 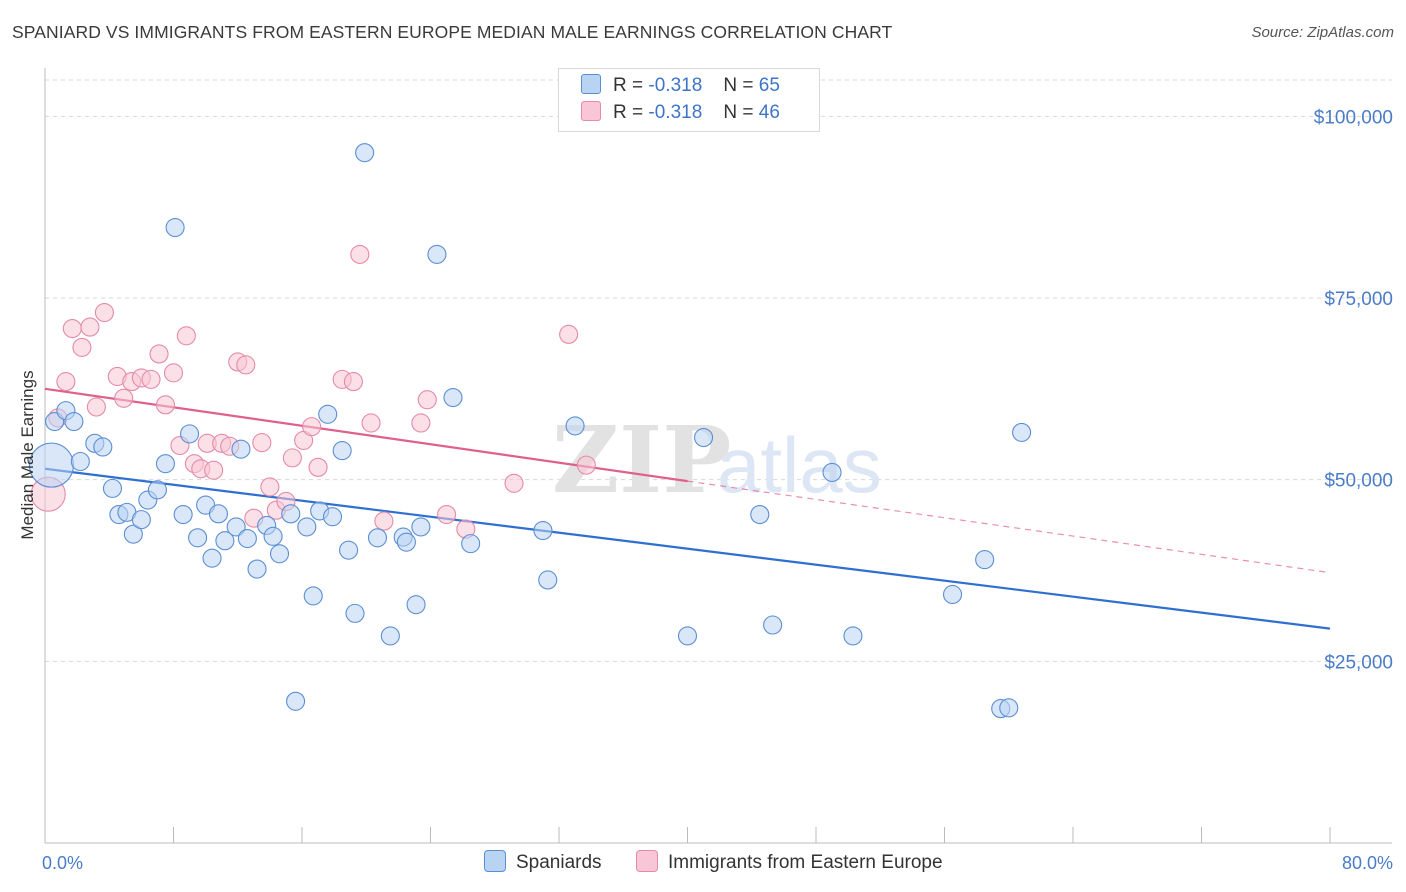 What do you see at coordinates (27, 454) in the screenshot?
I see `y-axis-label: Median Male Earnings` at bounding box center [27, 454].